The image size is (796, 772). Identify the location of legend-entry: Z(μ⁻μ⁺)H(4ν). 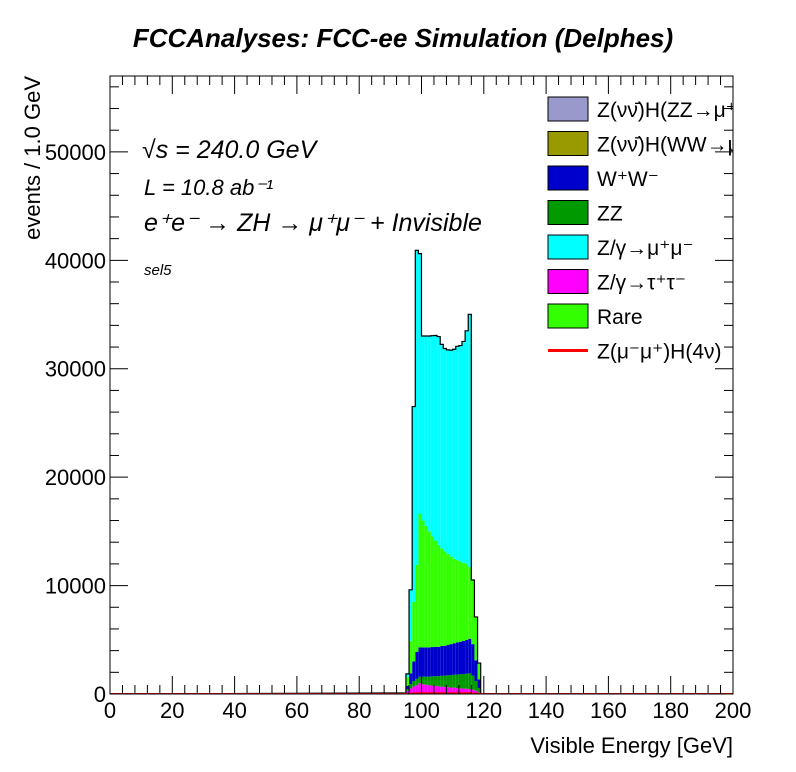
(635, 352).